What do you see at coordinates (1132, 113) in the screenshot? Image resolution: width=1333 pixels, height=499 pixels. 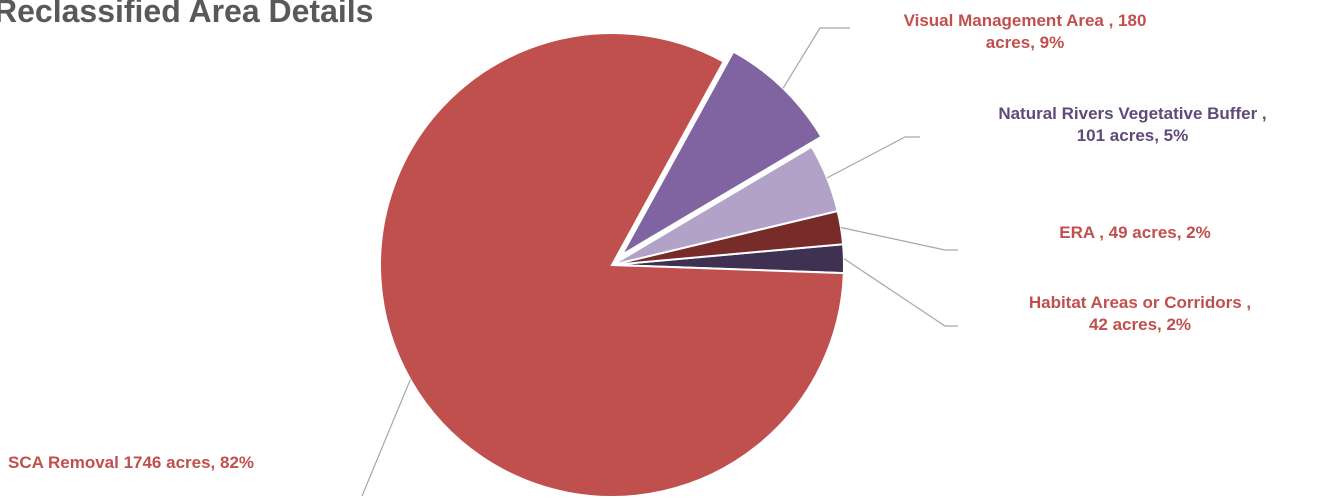 I see `label-rivers-line-1: Natural Rivers Vegetative Buffer ,` at bounding box center [1132, 113].